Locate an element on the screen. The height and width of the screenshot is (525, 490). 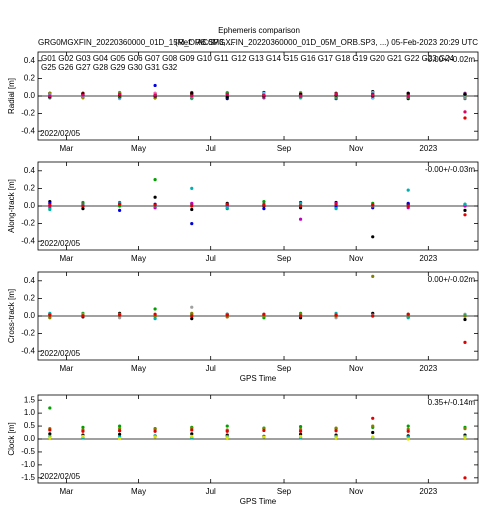
start-date: 2022/02/05 is located at coordinates (60, 353).